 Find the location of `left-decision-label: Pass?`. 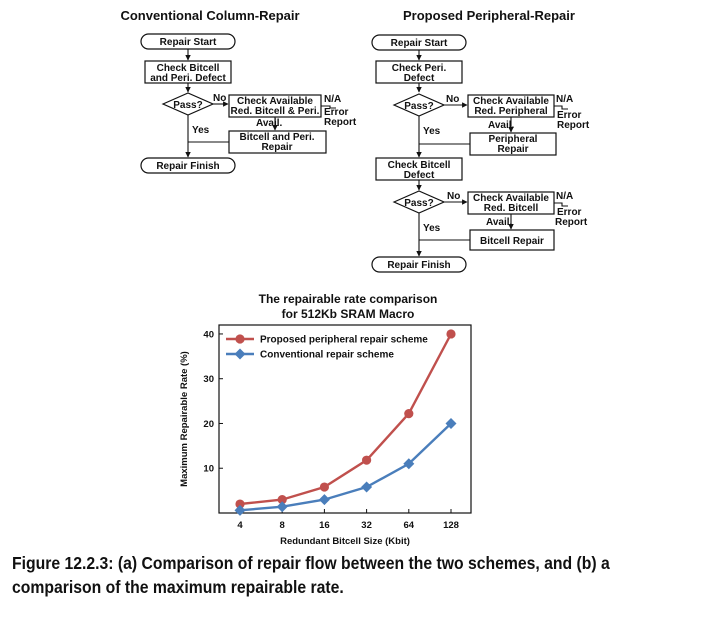

left-decision-label: Pass? is located at coordinates (187, 105).